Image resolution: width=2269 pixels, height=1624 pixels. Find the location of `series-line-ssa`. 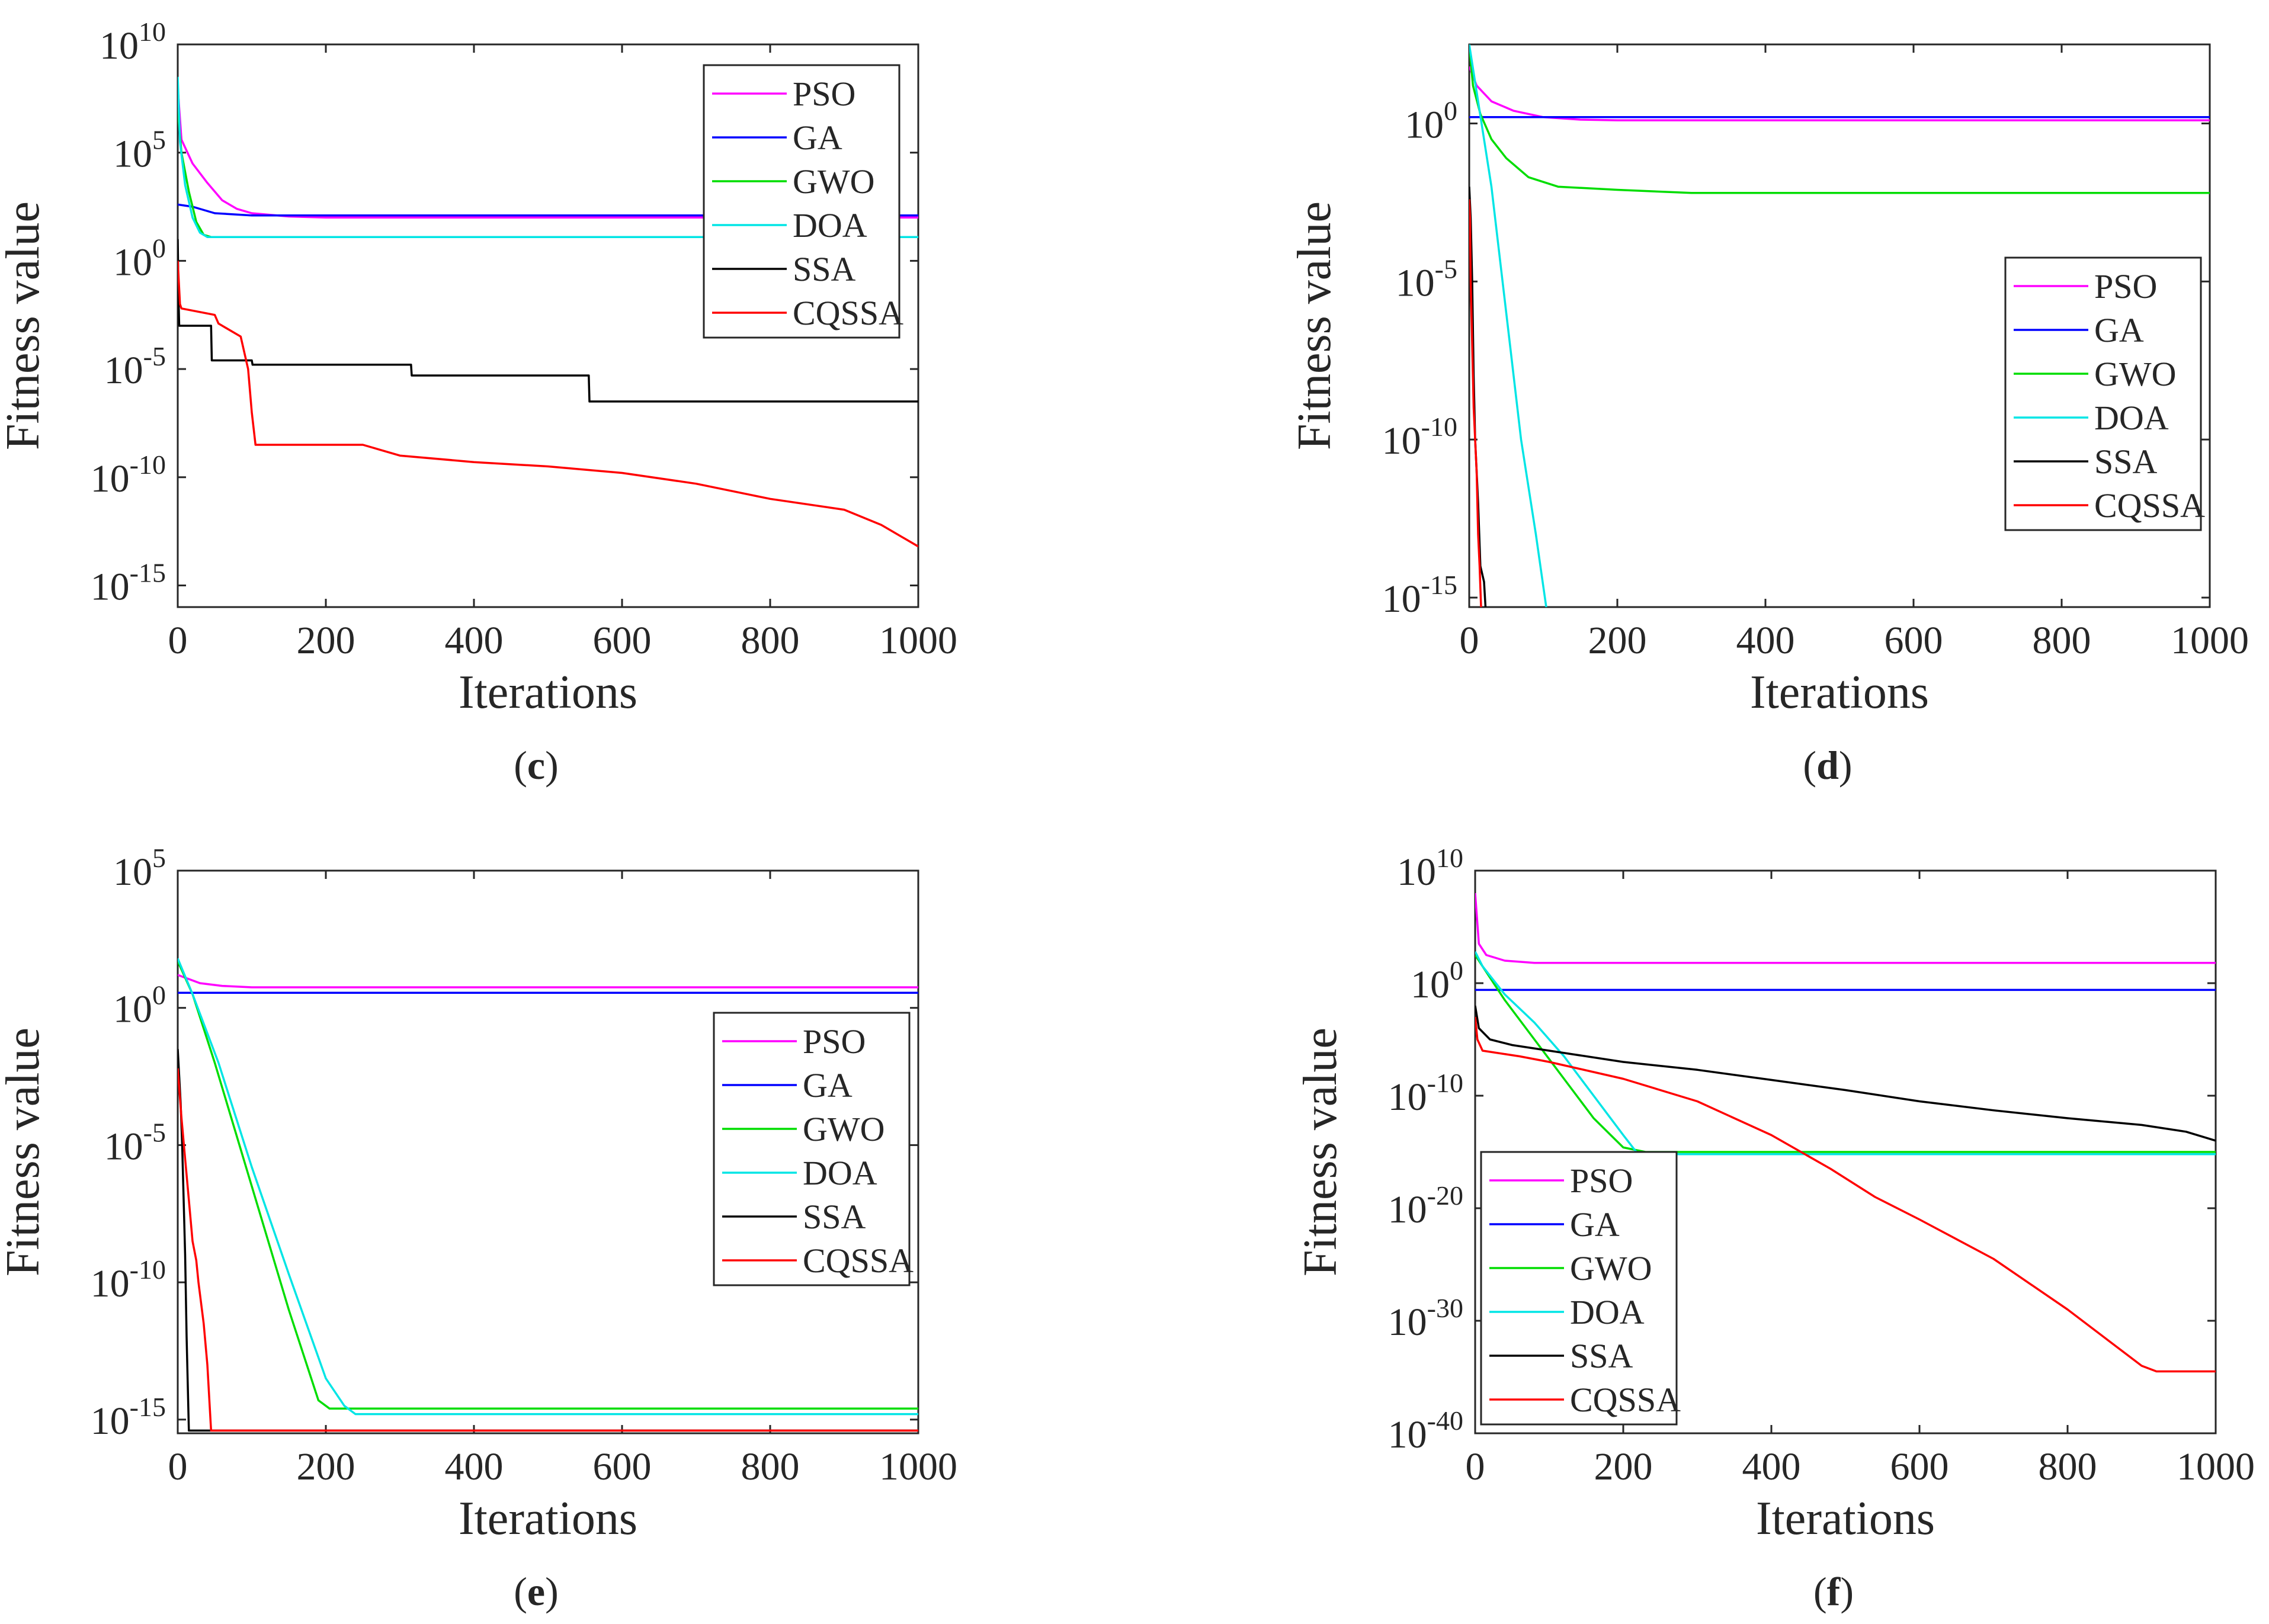

series-line-ssa is located at coordinates (548, 321).